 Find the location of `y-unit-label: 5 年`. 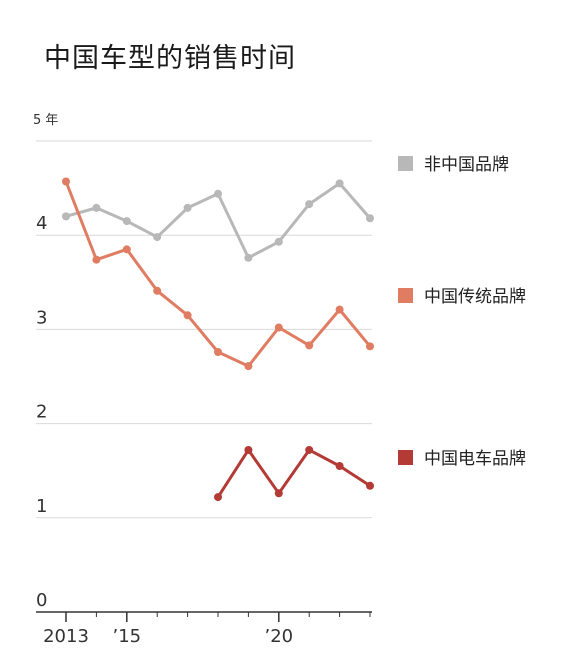

y-unit-label: 5 年 is located at coordinates (45, 120).